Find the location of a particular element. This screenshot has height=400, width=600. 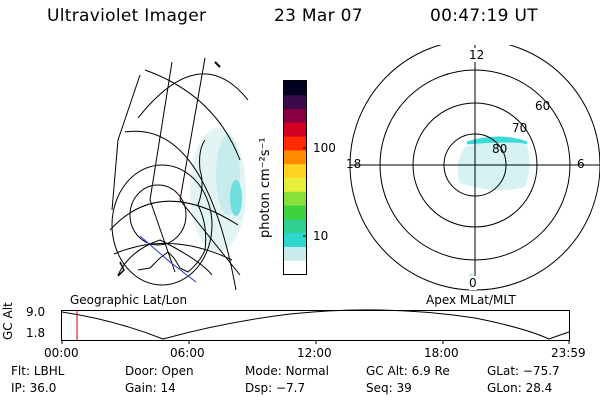

time-tick-1800: 18:00 is located at coordinates (441, 353).